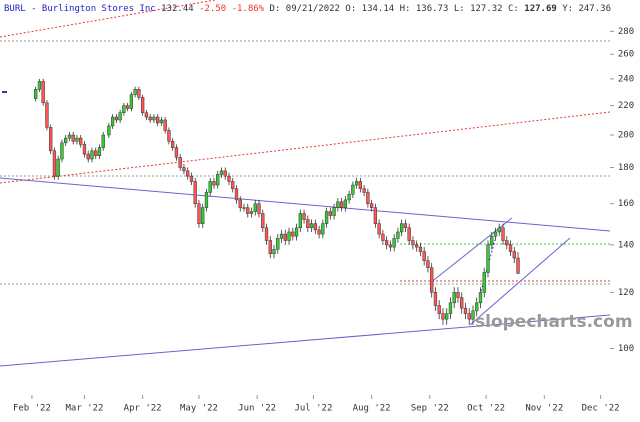 Image resolution: width=640 pixels, height=422 pixels. What do you see at coordinates (626, 168) in the screenshot?
I see `y-tick-label: 180` at bounding box center [626, 168].